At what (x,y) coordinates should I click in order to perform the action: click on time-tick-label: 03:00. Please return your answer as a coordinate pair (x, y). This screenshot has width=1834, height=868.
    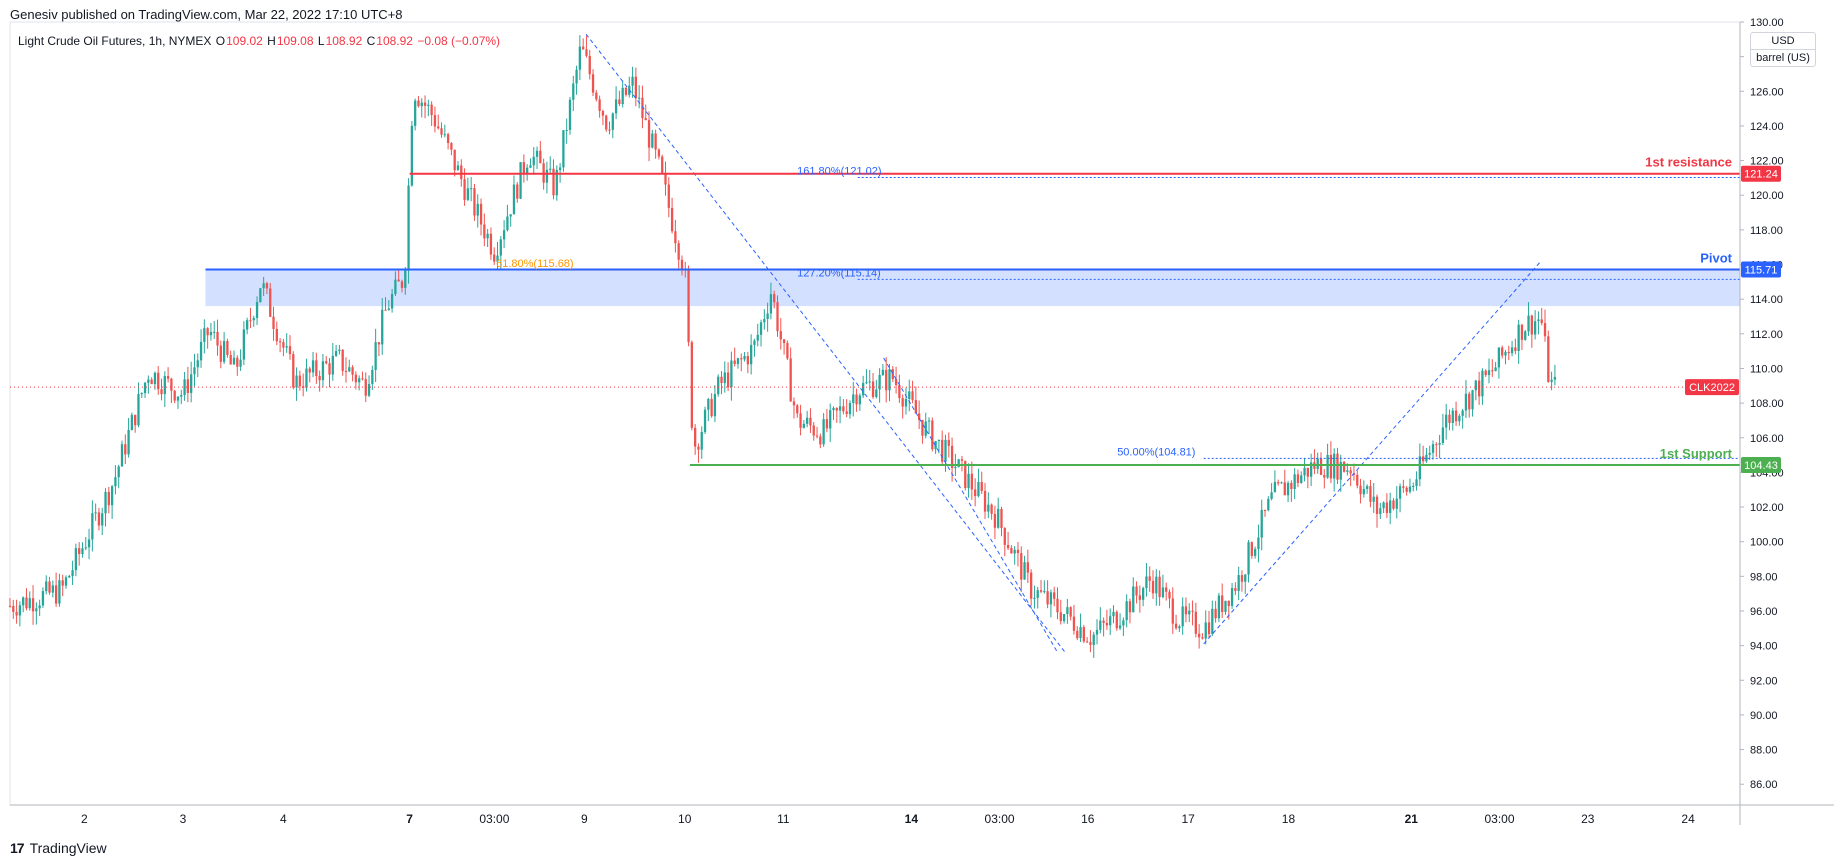
    Looking at the image, I should click on (1500, 819).